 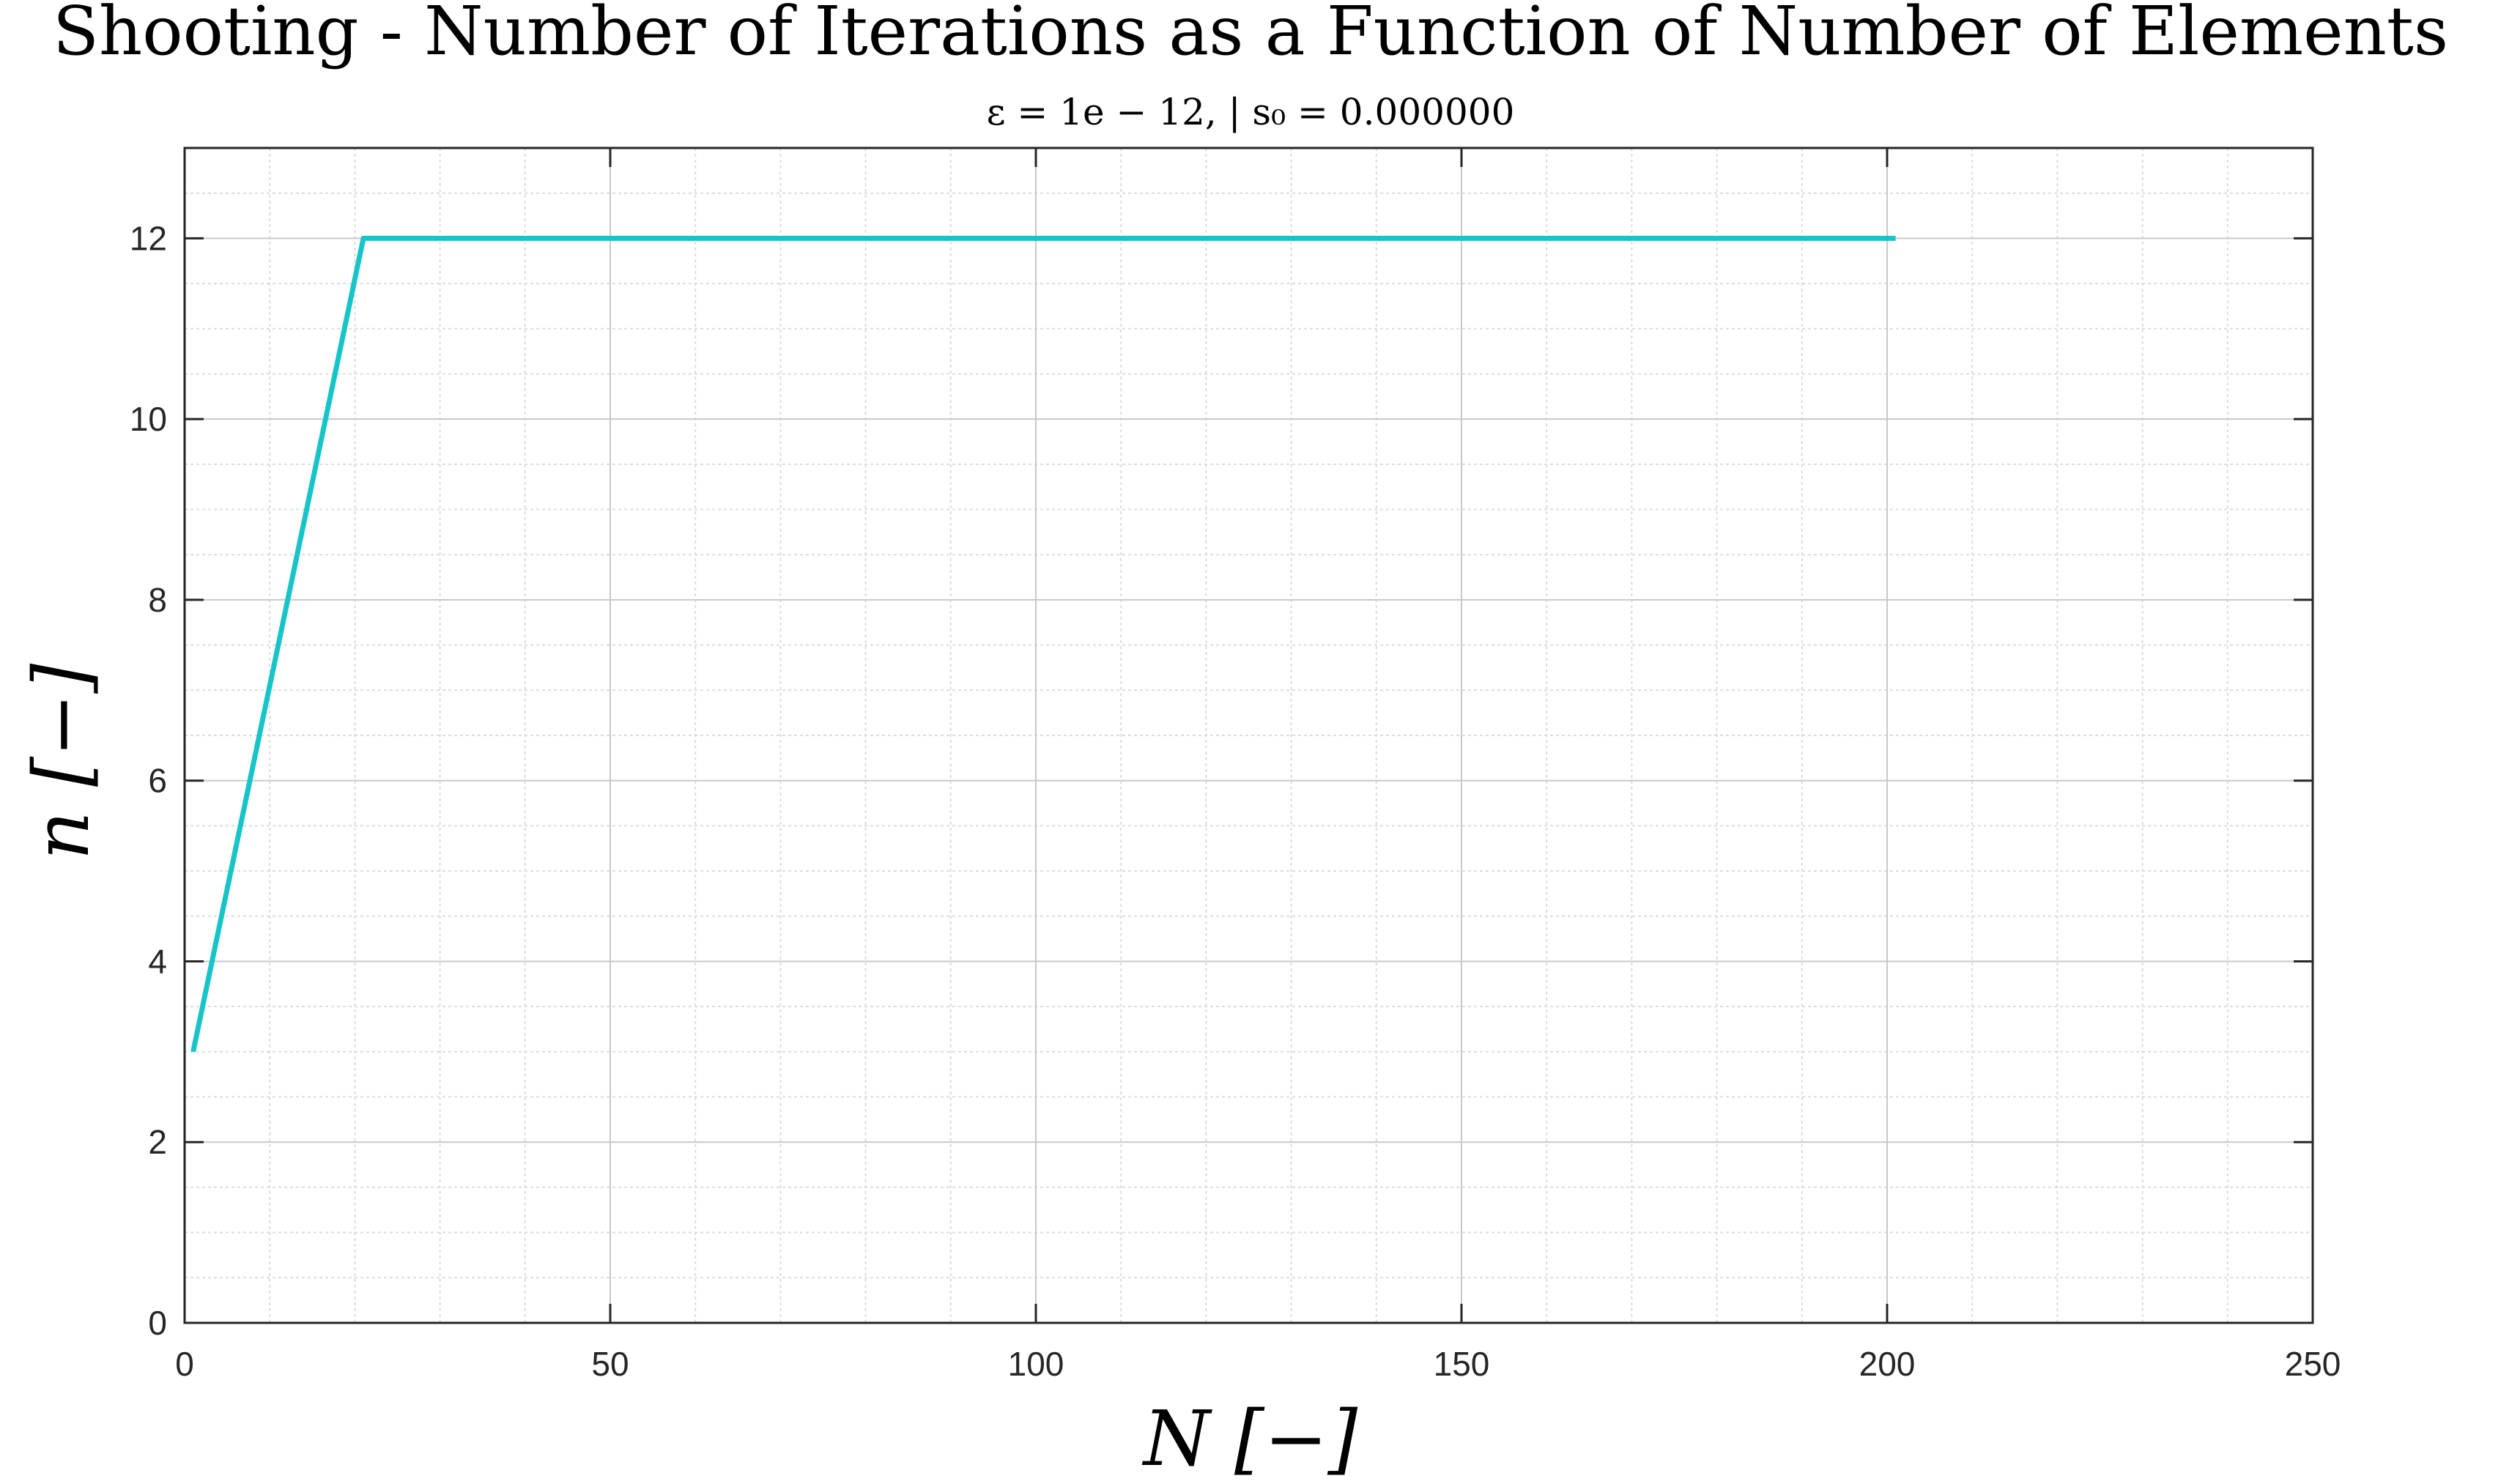 I want to click on y-tick-label: 12, so click(x=148, y=238).